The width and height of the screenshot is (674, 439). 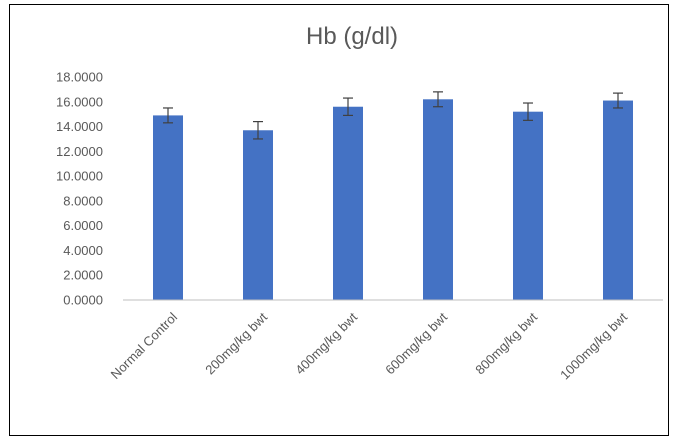 I want to click on y-tick-label: 0.0000, so click(x=83, y=300).